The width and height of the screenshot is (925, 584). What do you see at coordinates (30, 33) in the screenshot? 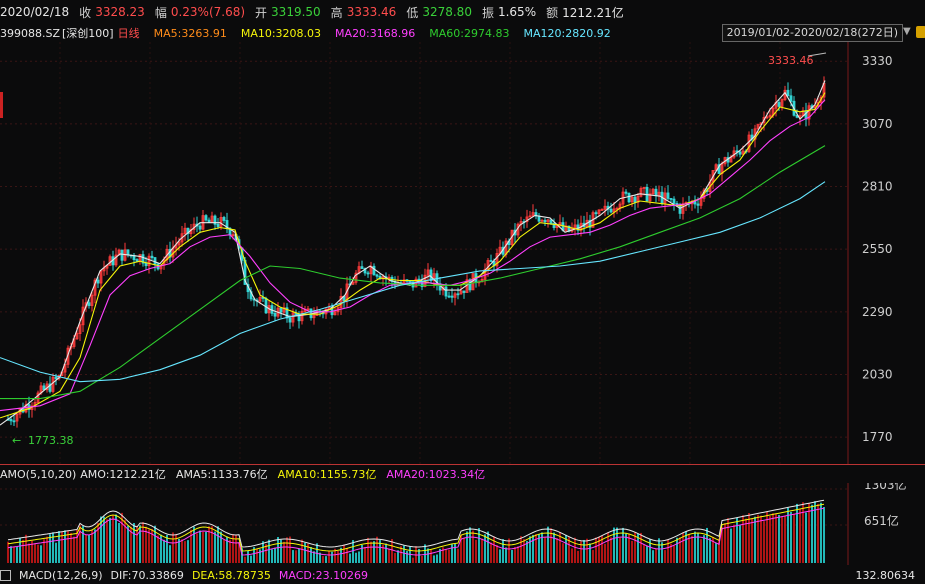
I see `stock-code: 399088.SZ` at bounding box center [30, 33].